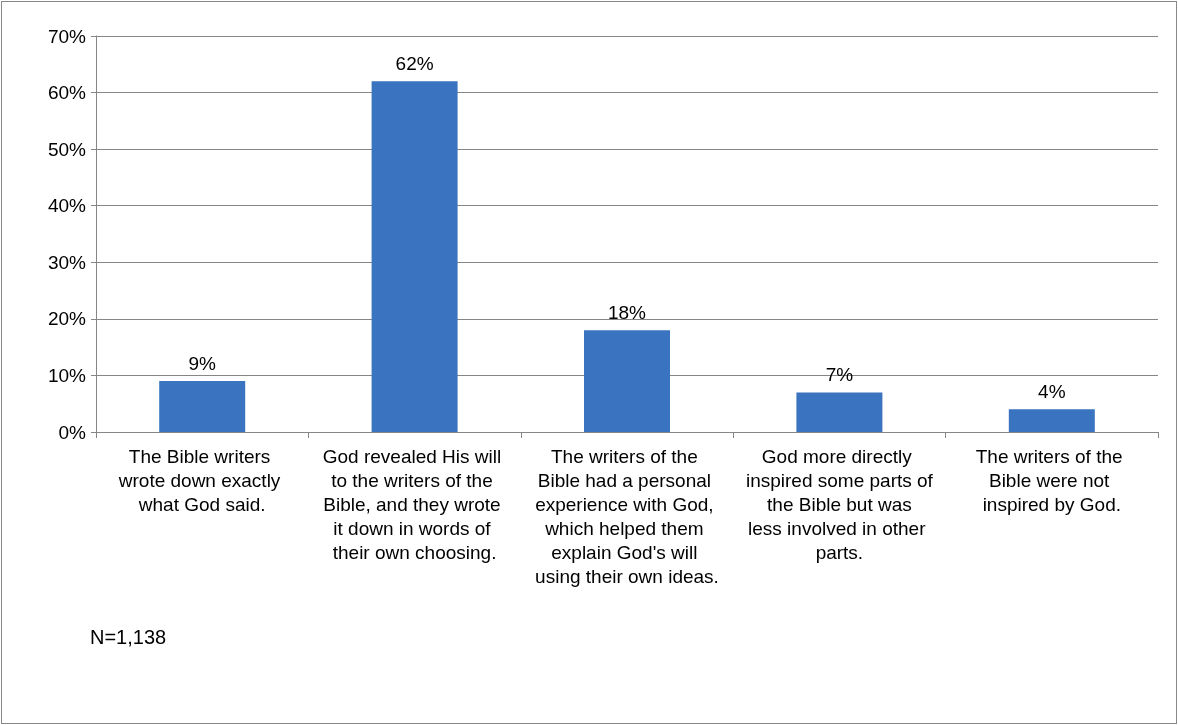 The height and width of the screenshot is (725, 1178). I want to click on y-tick-label: 30%, so click(67, 262).